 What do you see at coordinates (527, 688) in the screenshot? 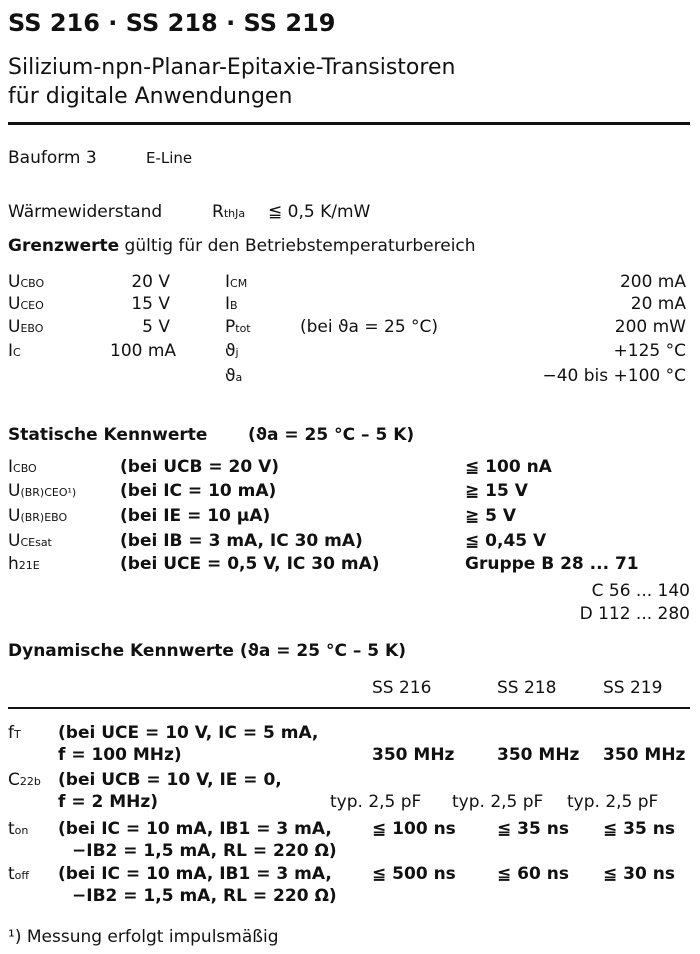
I see `column-header: SS 218` at bounding box center [527, 688].